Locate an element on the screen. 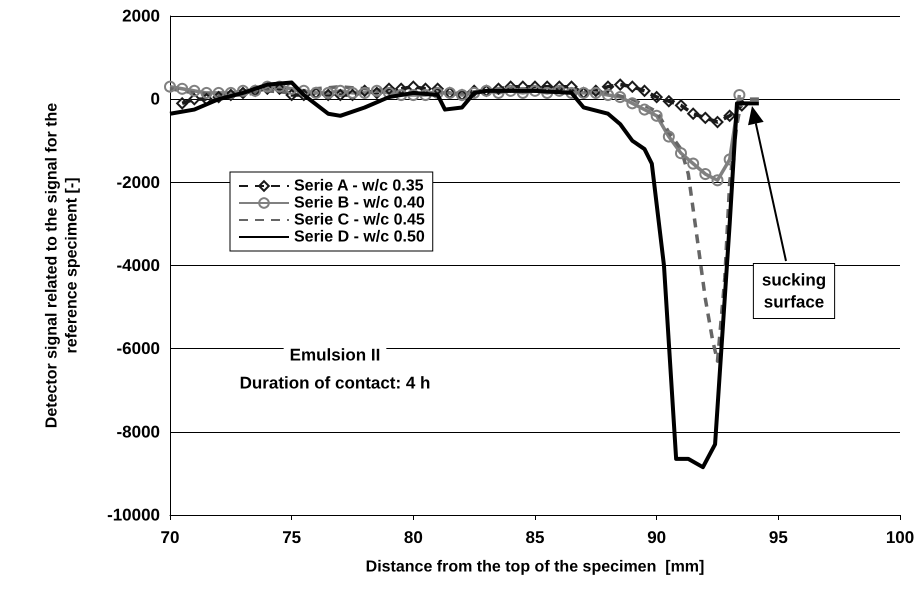 Image resolution: width=921 pixels, height=607 pixels. y-axis-title: Detector signal related to the signal for the reference speciment [-] is located at coordinates (62, 265).